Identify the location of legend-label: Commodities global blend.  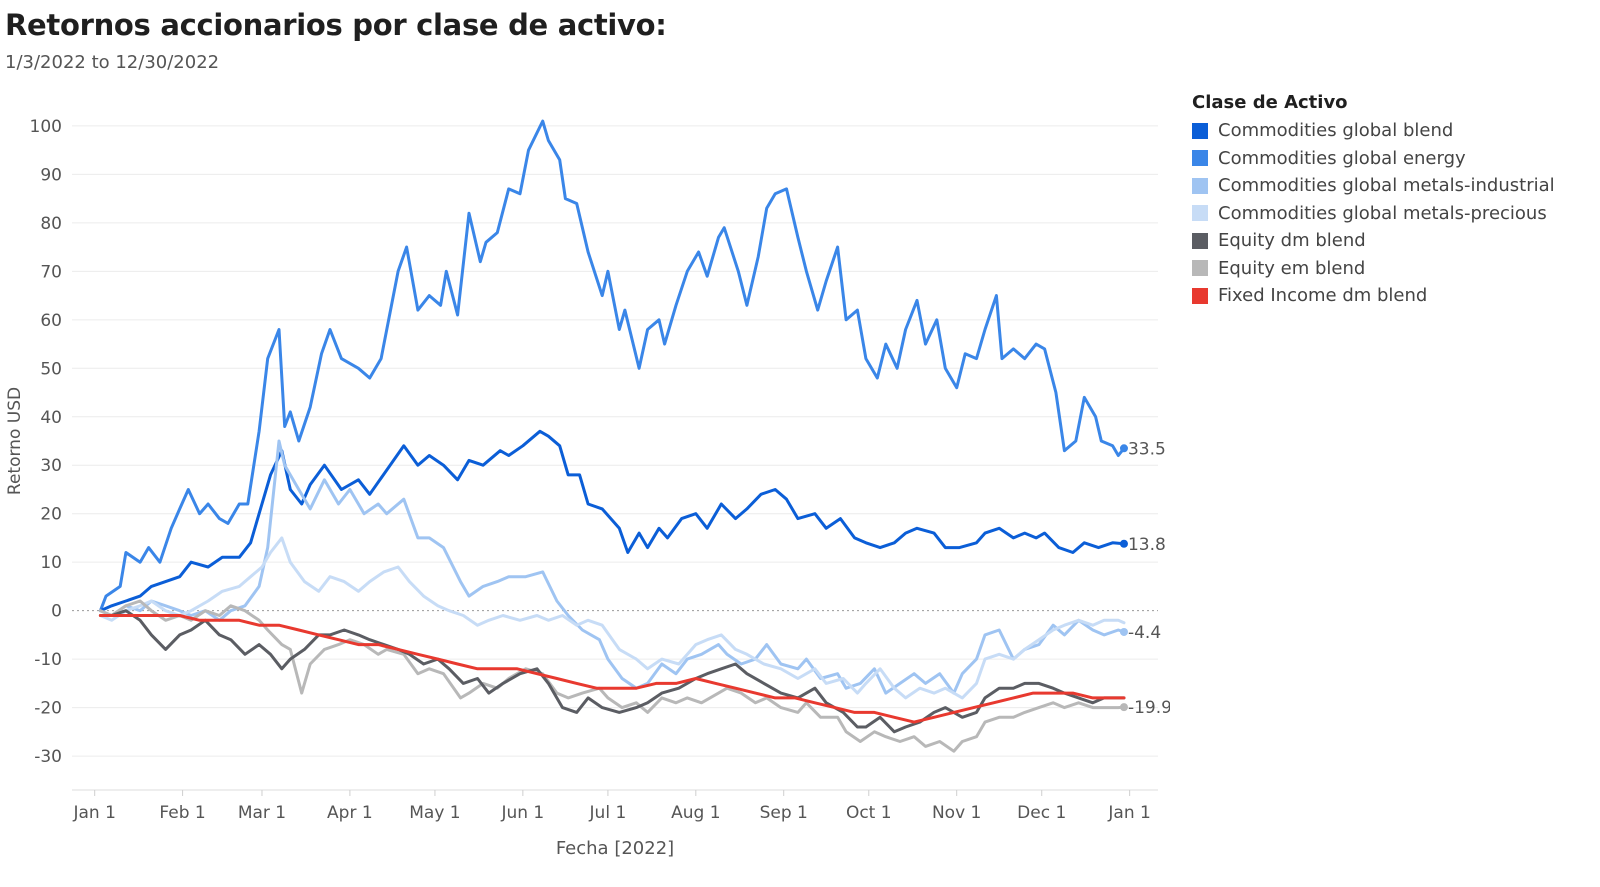
(1336, 131).